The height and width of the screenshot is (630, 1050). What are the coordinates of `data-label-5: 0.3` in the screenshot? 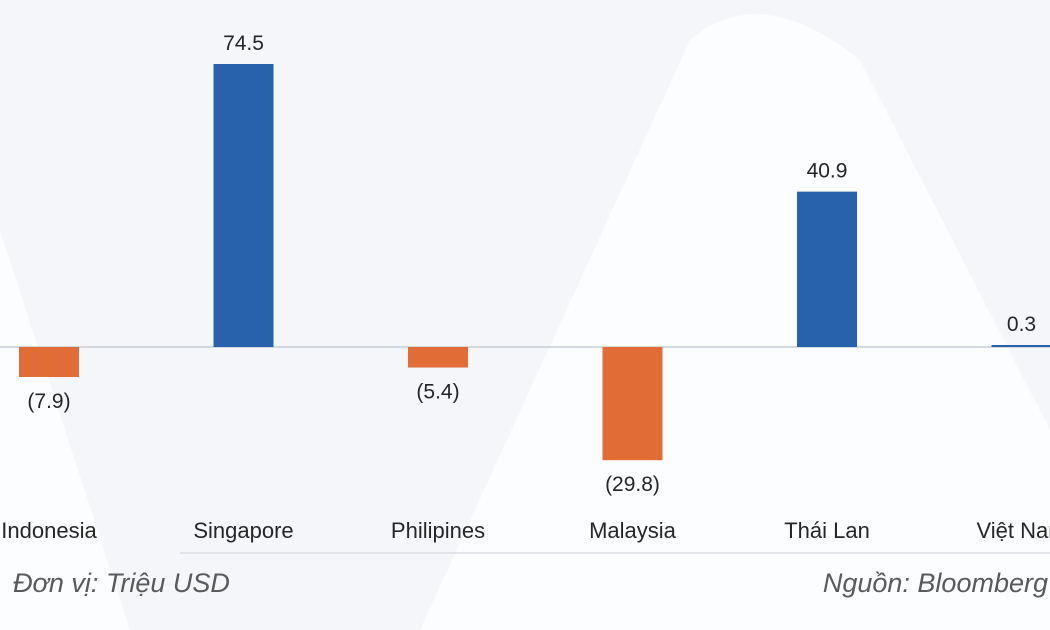 It's located at (1021, 324).